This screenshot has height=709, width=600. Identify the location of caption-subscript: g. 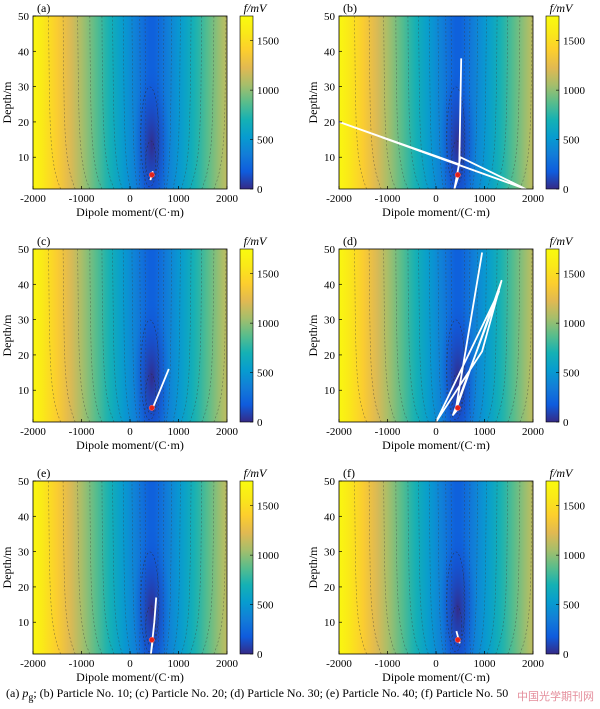
(31, 698).